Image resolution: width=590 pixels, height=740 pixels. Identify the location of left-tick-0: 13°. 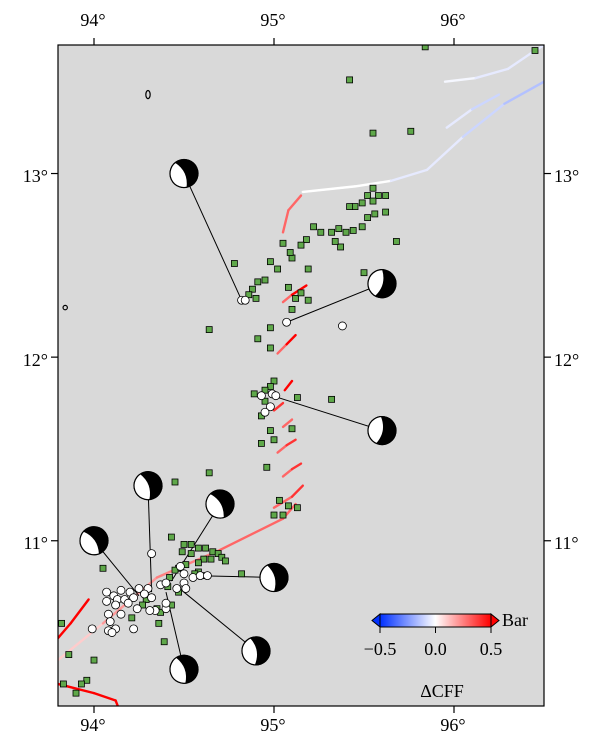
(35, 176).